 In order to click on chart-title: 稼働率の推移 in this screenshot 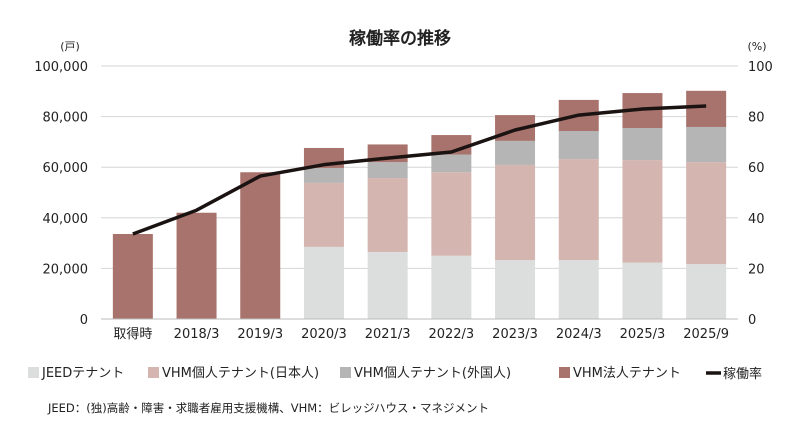, I will do `click(400, 38)`.